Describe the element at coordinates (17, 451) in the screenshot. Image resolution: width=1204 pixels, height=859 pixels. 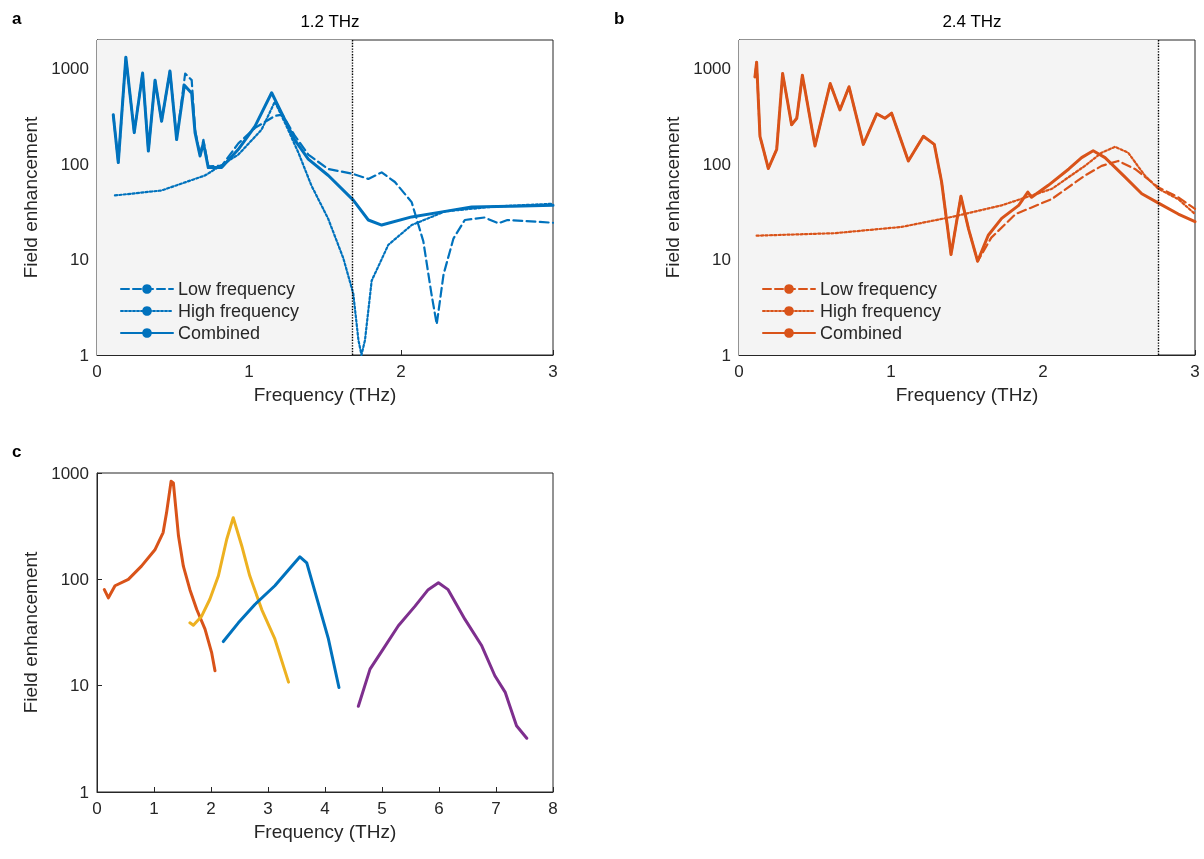
I see `text: c` at that location.